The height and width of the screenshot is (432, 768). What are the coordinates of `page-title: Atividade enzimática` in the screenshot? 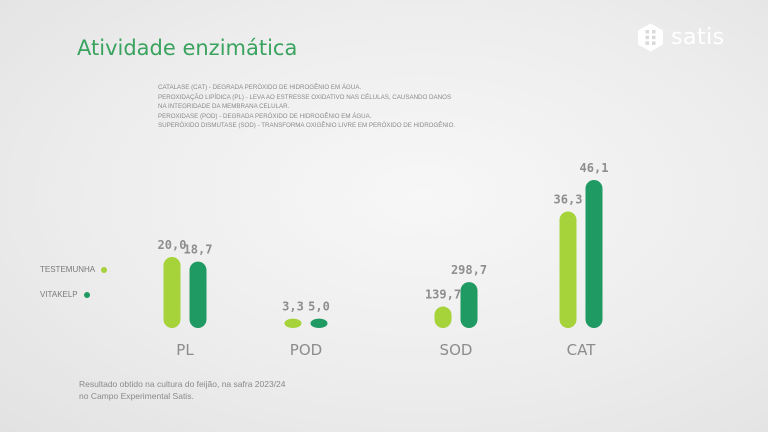 It's located at (187, 48).